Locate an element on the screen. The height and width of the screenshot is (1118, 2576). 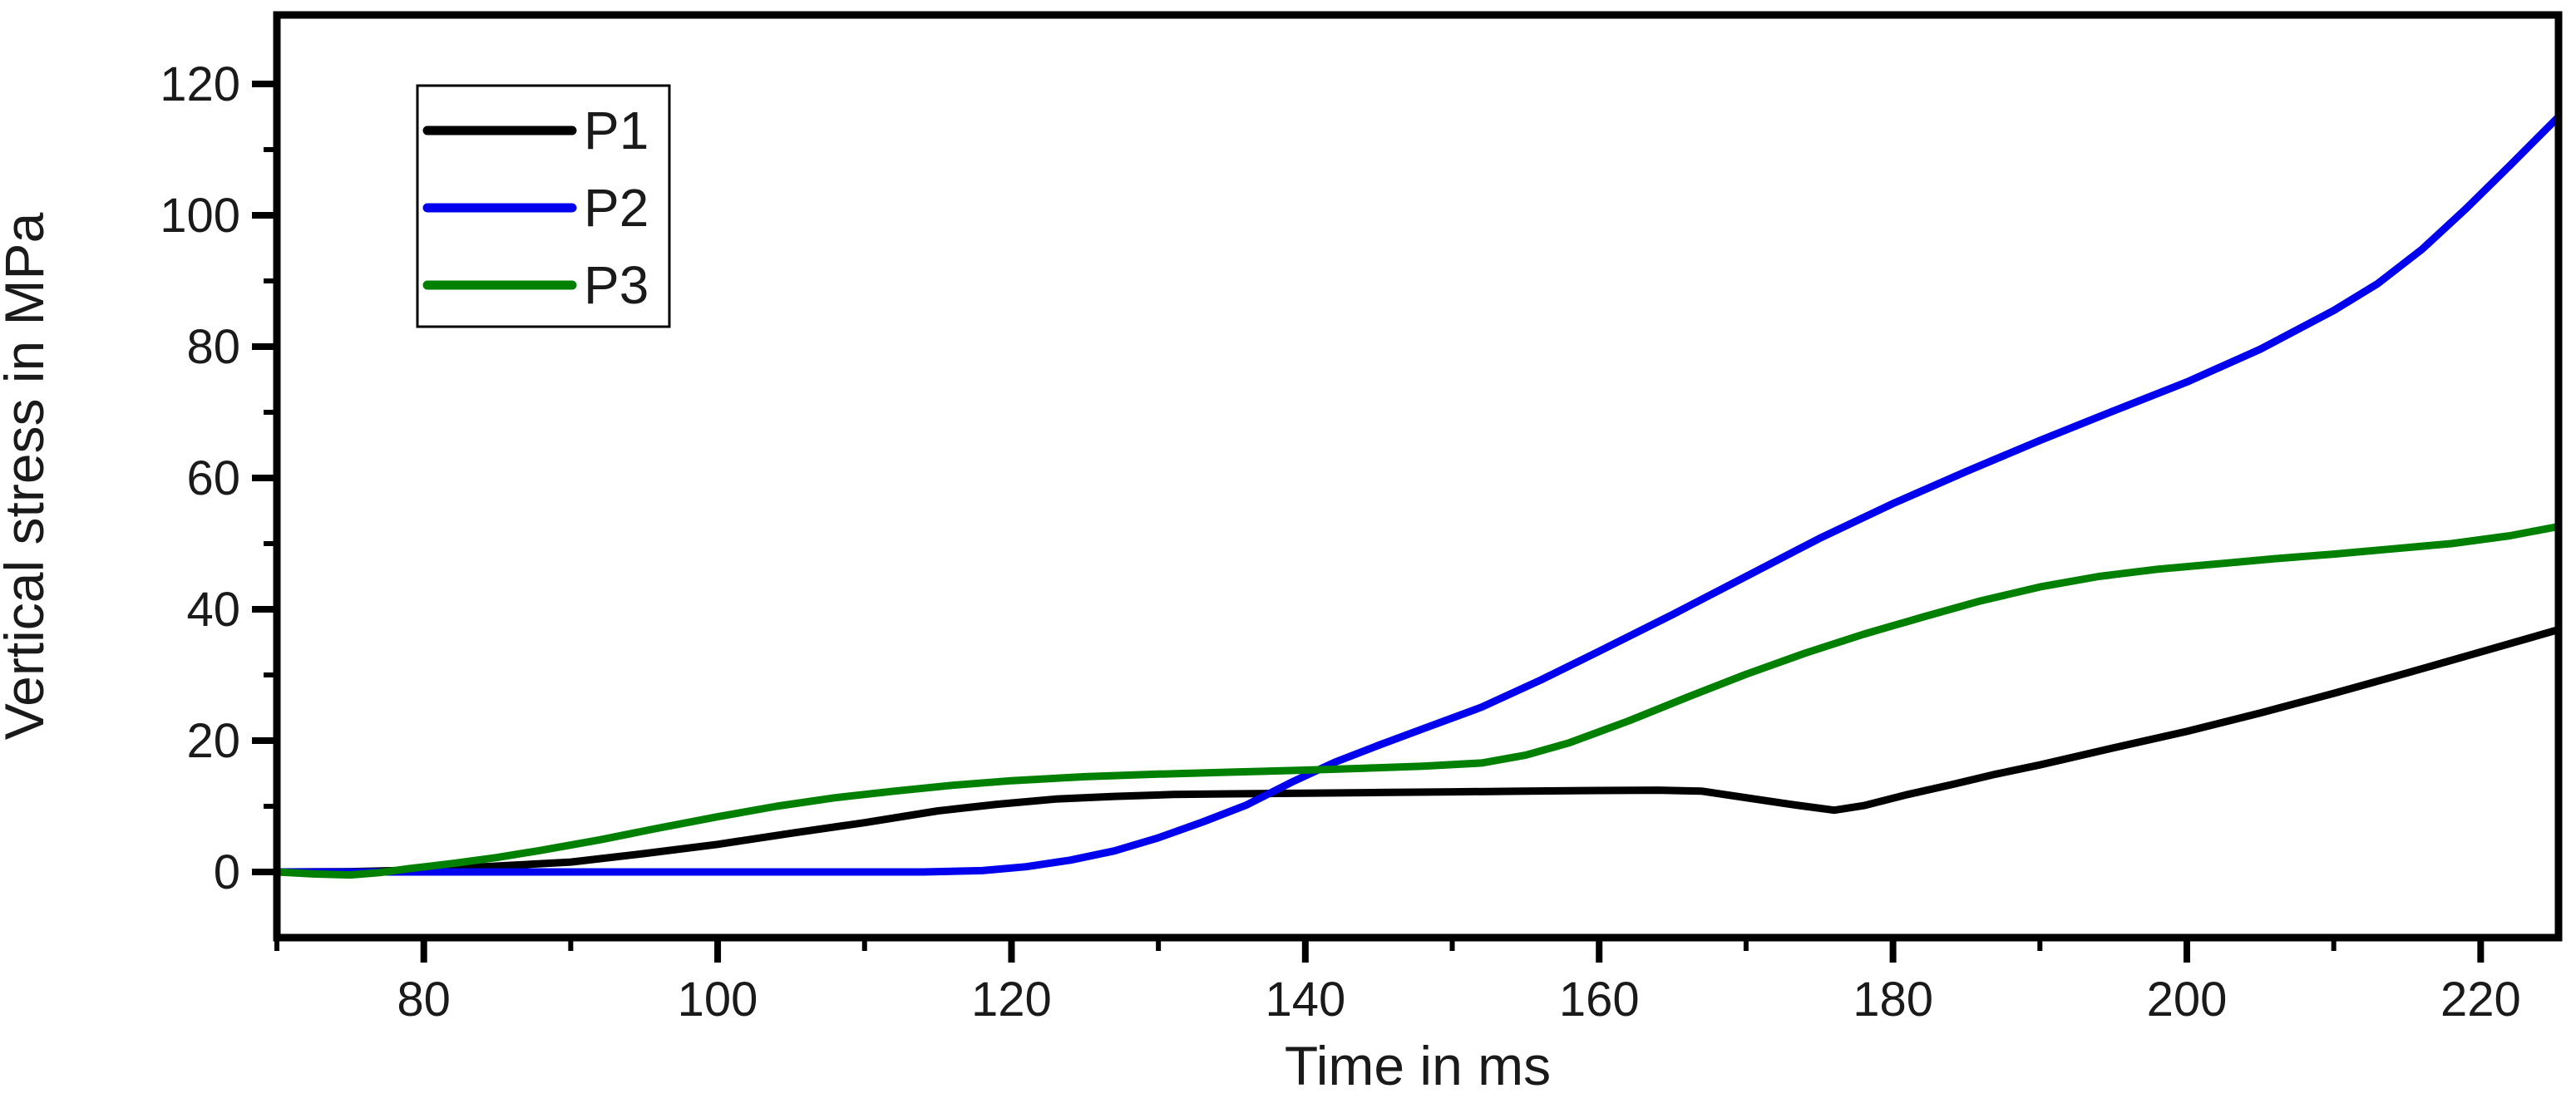
x-tick-label: 220 is located at coordinates (2480, 1000).